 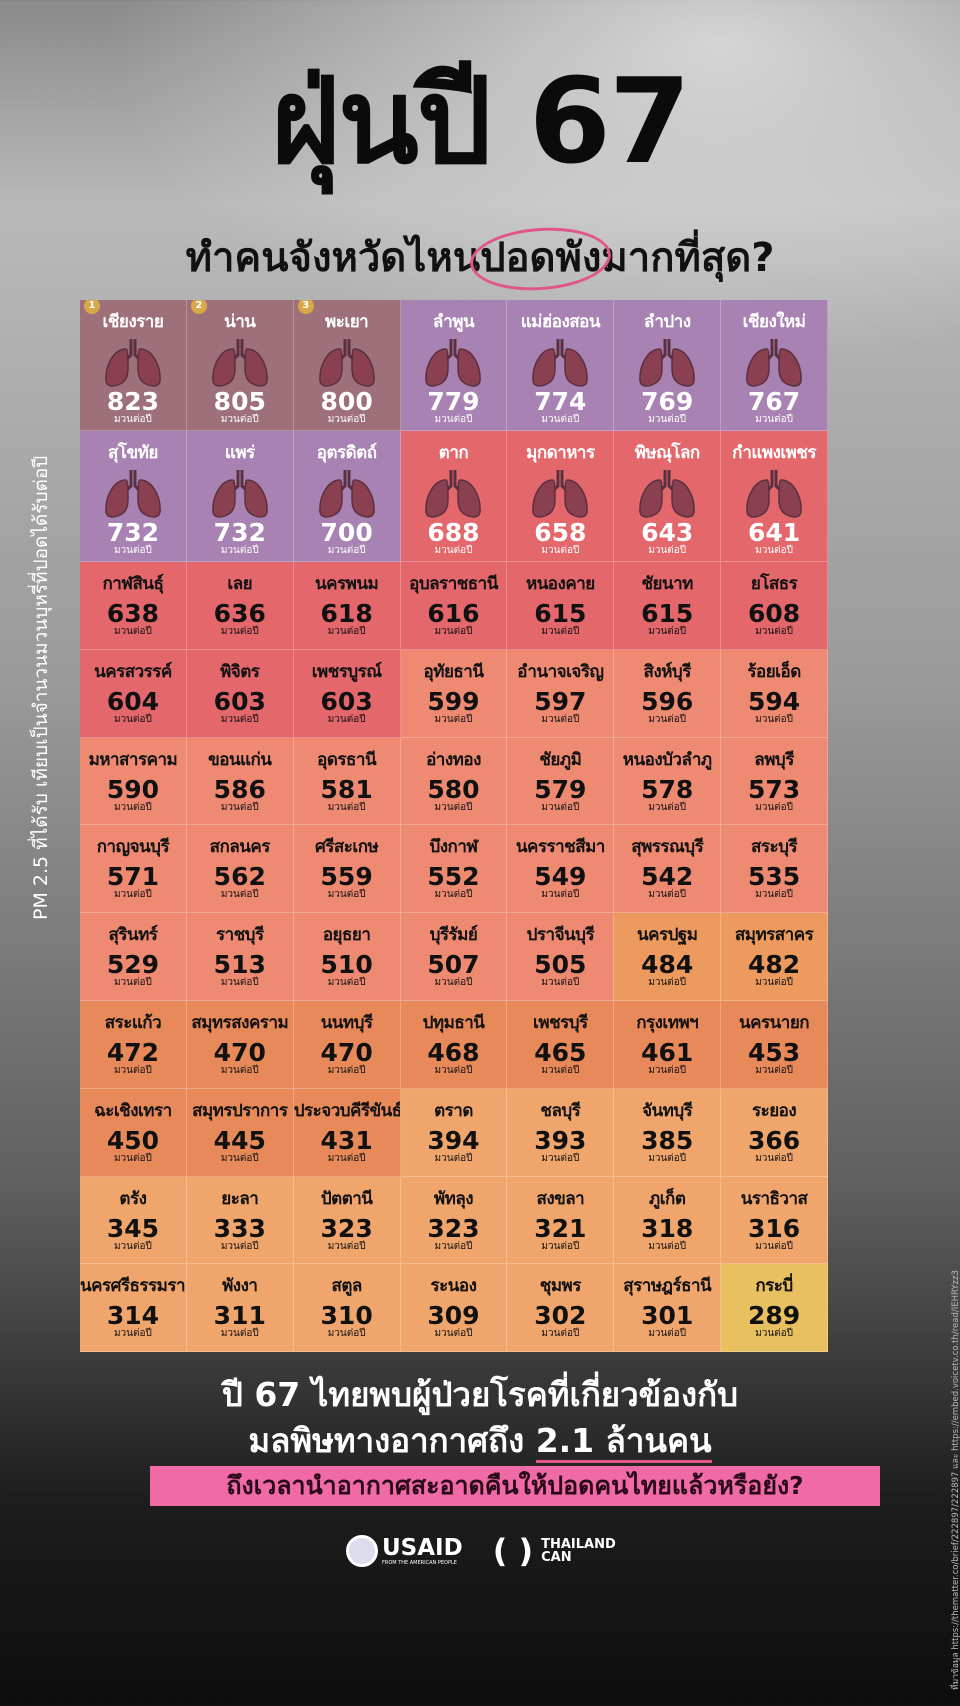 What do you see at coordinates (240, 1220) in the screenshot?
I see `province-cell: ยะลา 333 มวนต่อปี` at bounding box center [240, 1220].